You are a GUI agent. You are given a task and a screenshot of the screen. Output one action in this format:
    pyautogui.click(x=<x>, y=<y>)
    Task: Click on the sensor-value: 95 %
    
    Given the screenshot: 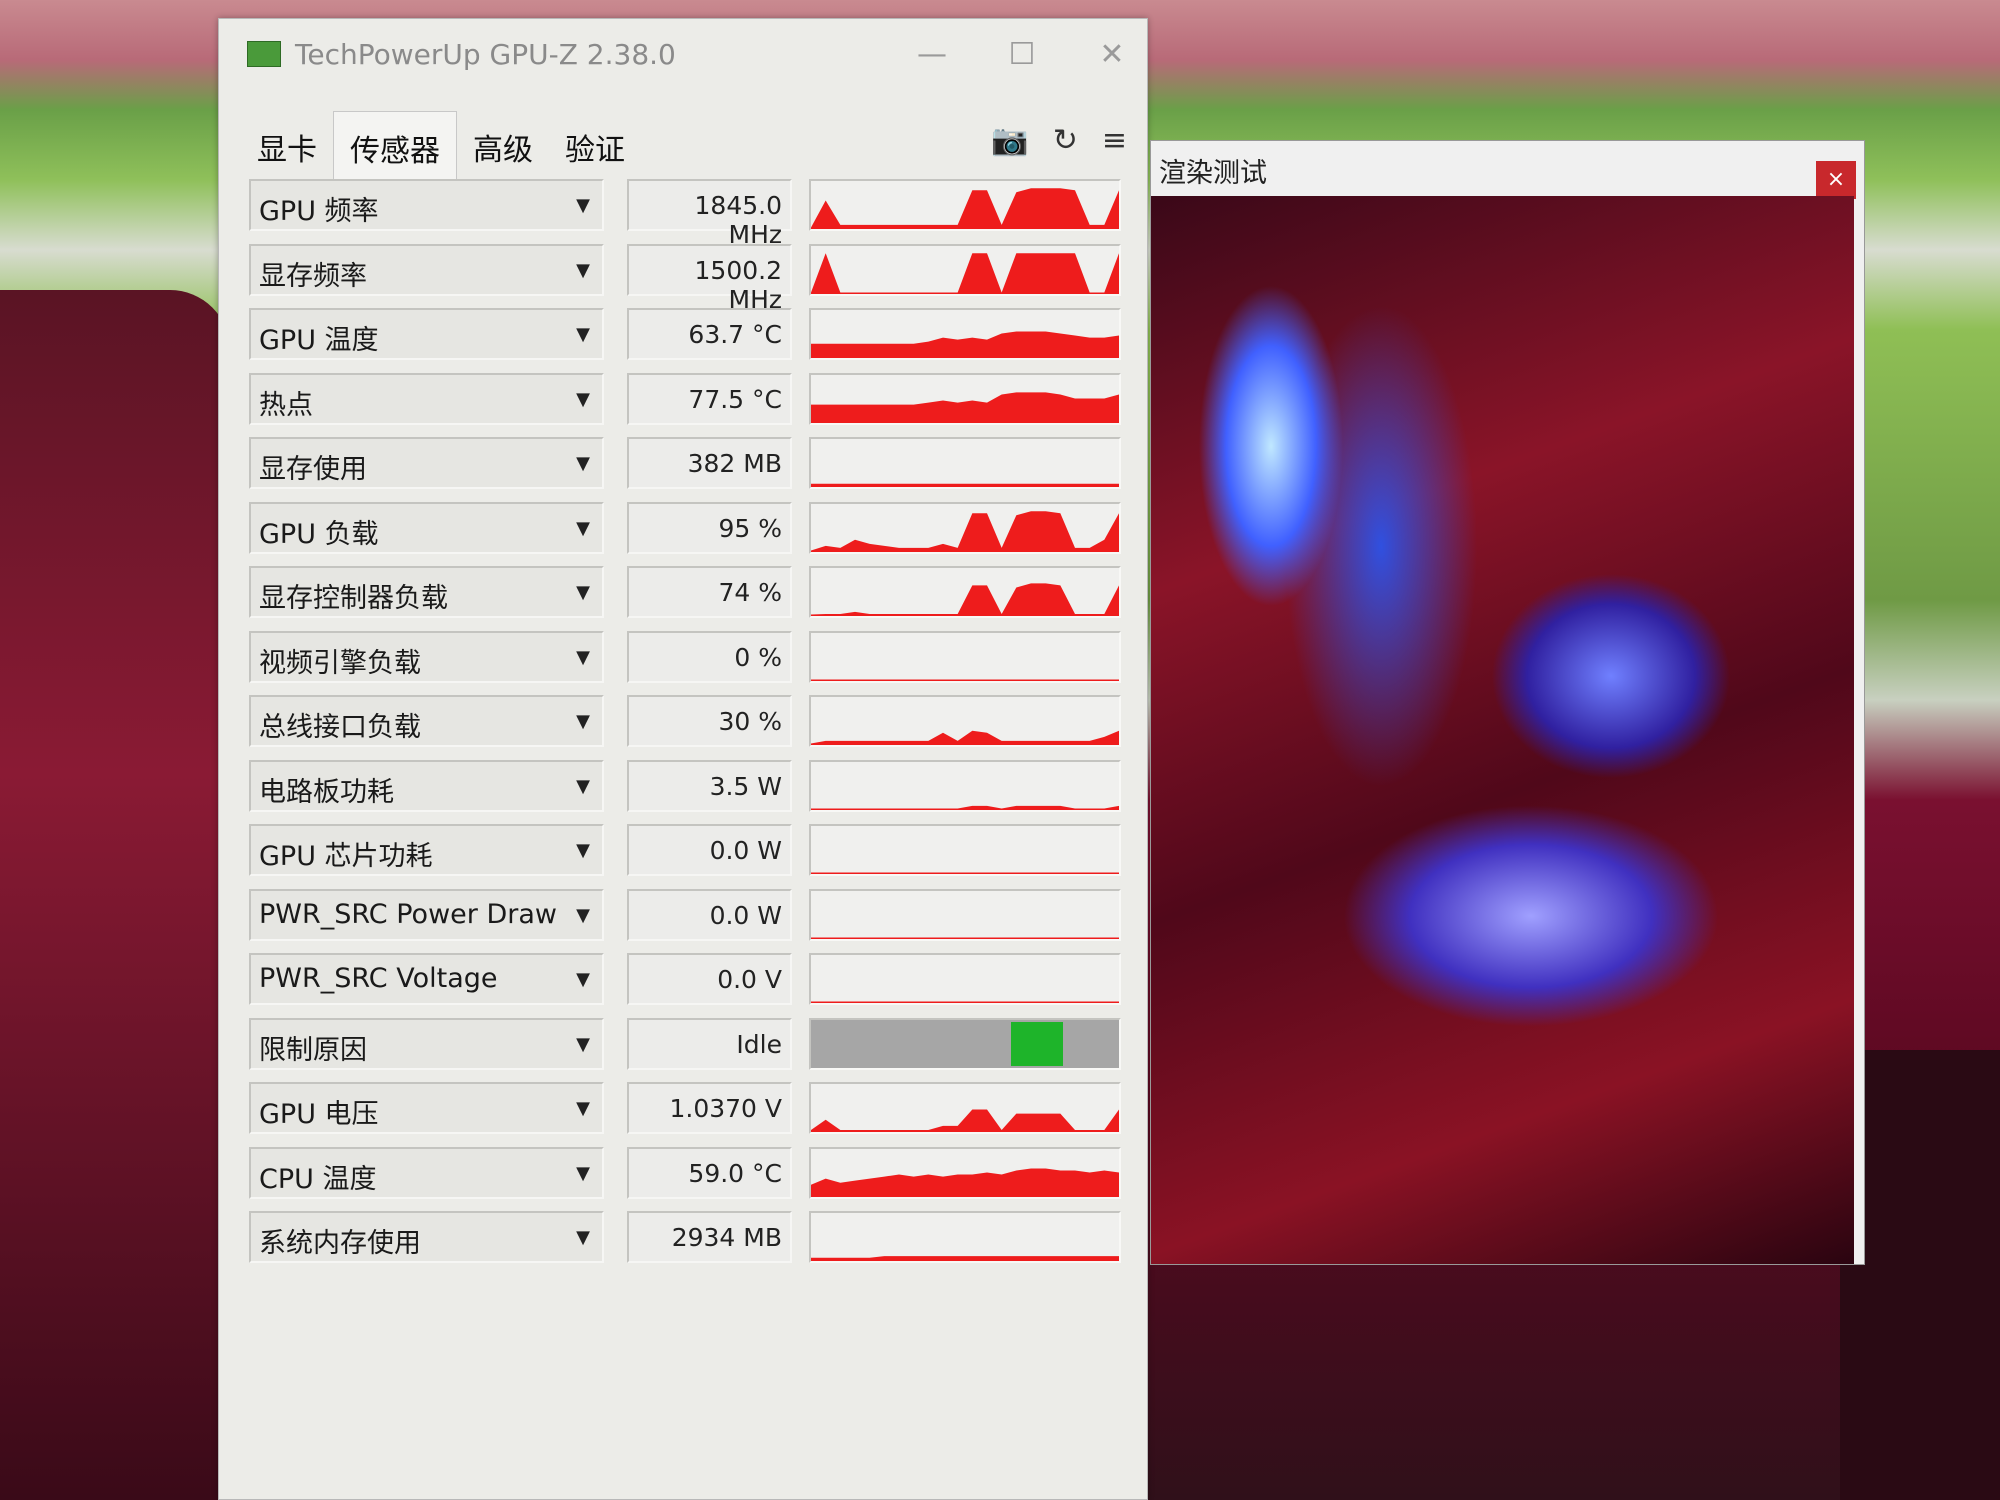 What is the action you would take?
    pyautogui.click(x=709, y=527)
    